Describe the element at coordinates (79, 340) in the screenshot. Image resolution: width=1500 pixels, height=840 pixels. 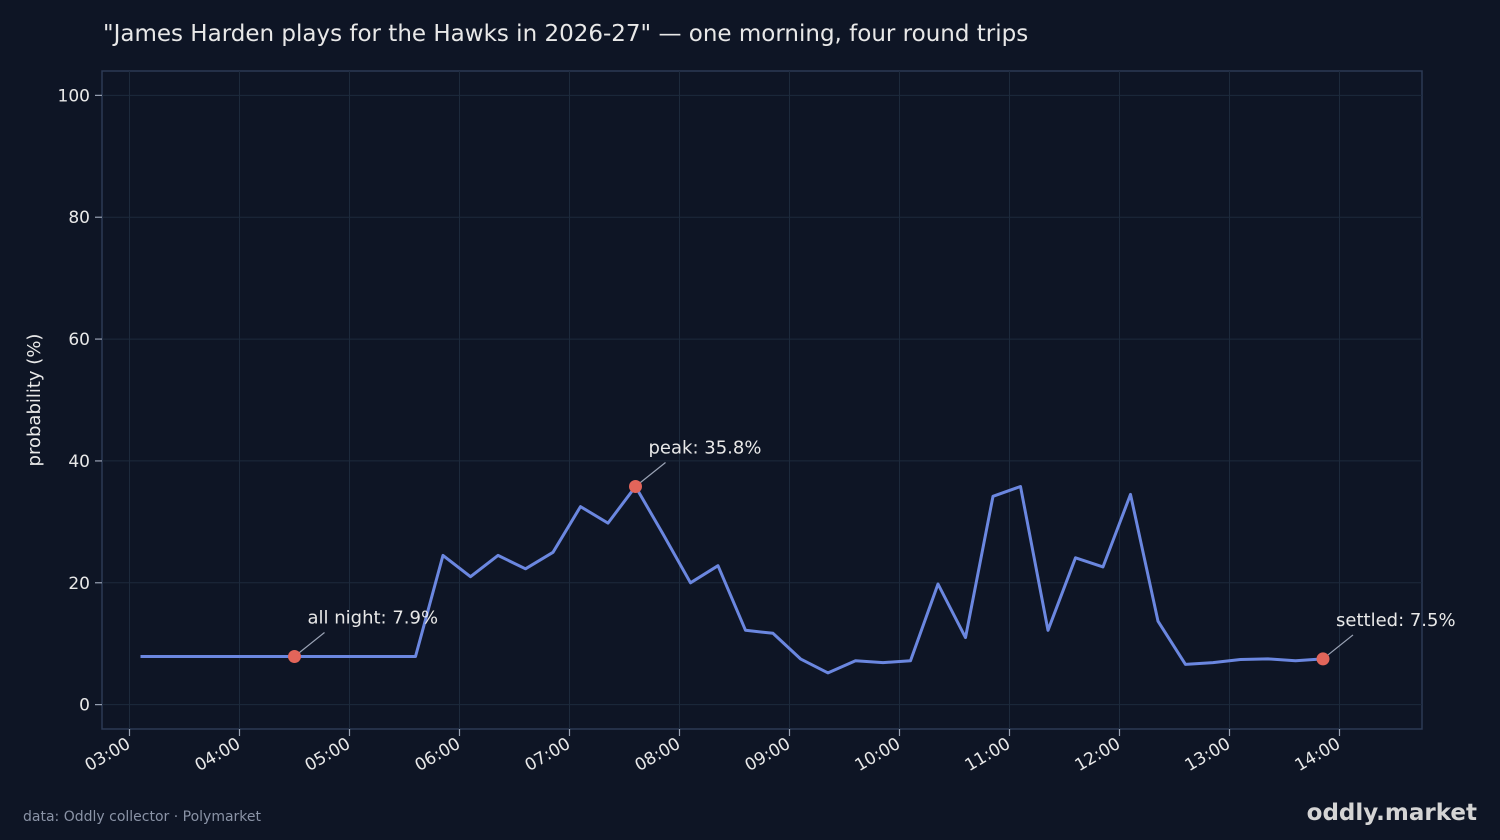
I see `y-tick-label: 60` at that location.